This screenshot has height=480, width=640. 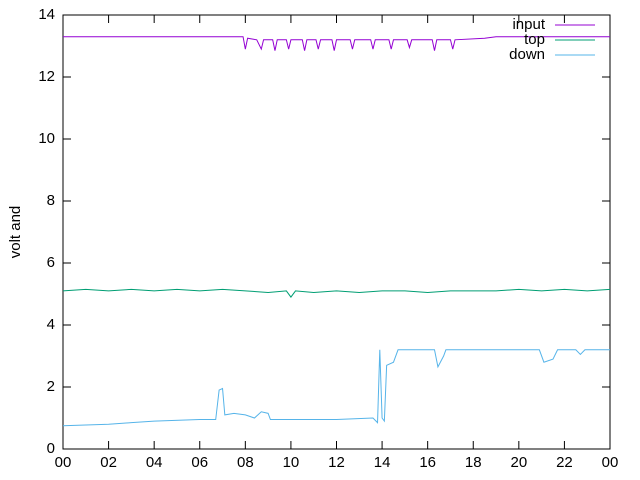 What do you see at coordinates (473, 462) in the screenshot?
I see `x-tick-label: 18` at bounding box center [473, 462].